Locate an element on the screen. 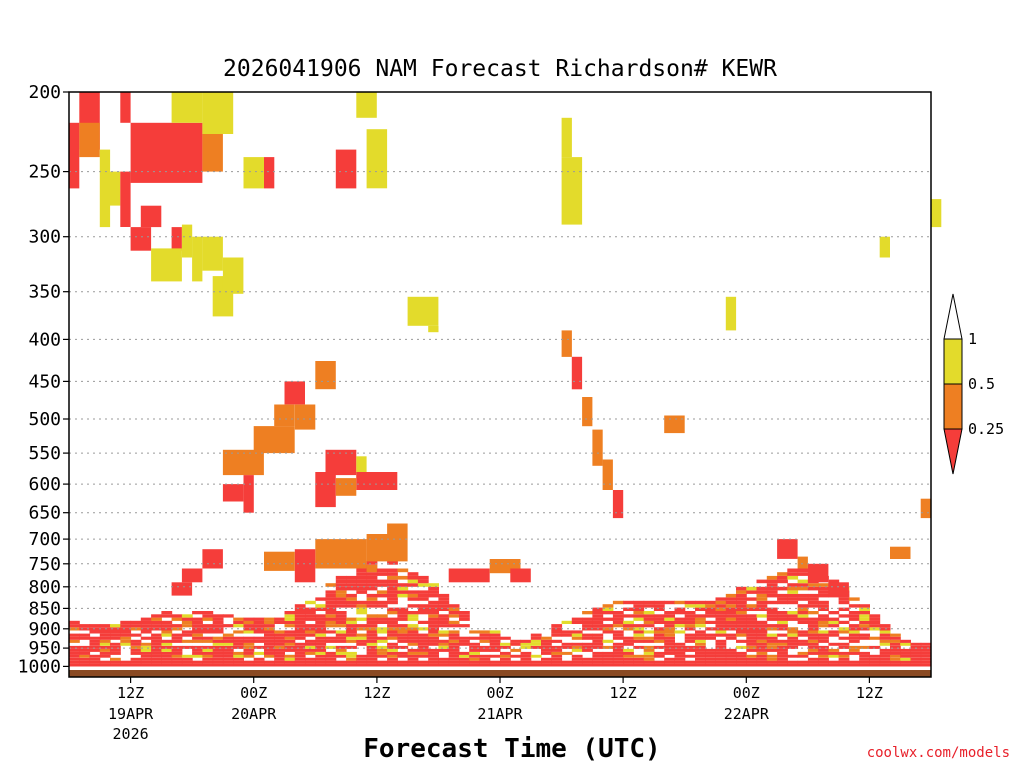  x-tick-date: 21APR is located at coordinates (500, 714).